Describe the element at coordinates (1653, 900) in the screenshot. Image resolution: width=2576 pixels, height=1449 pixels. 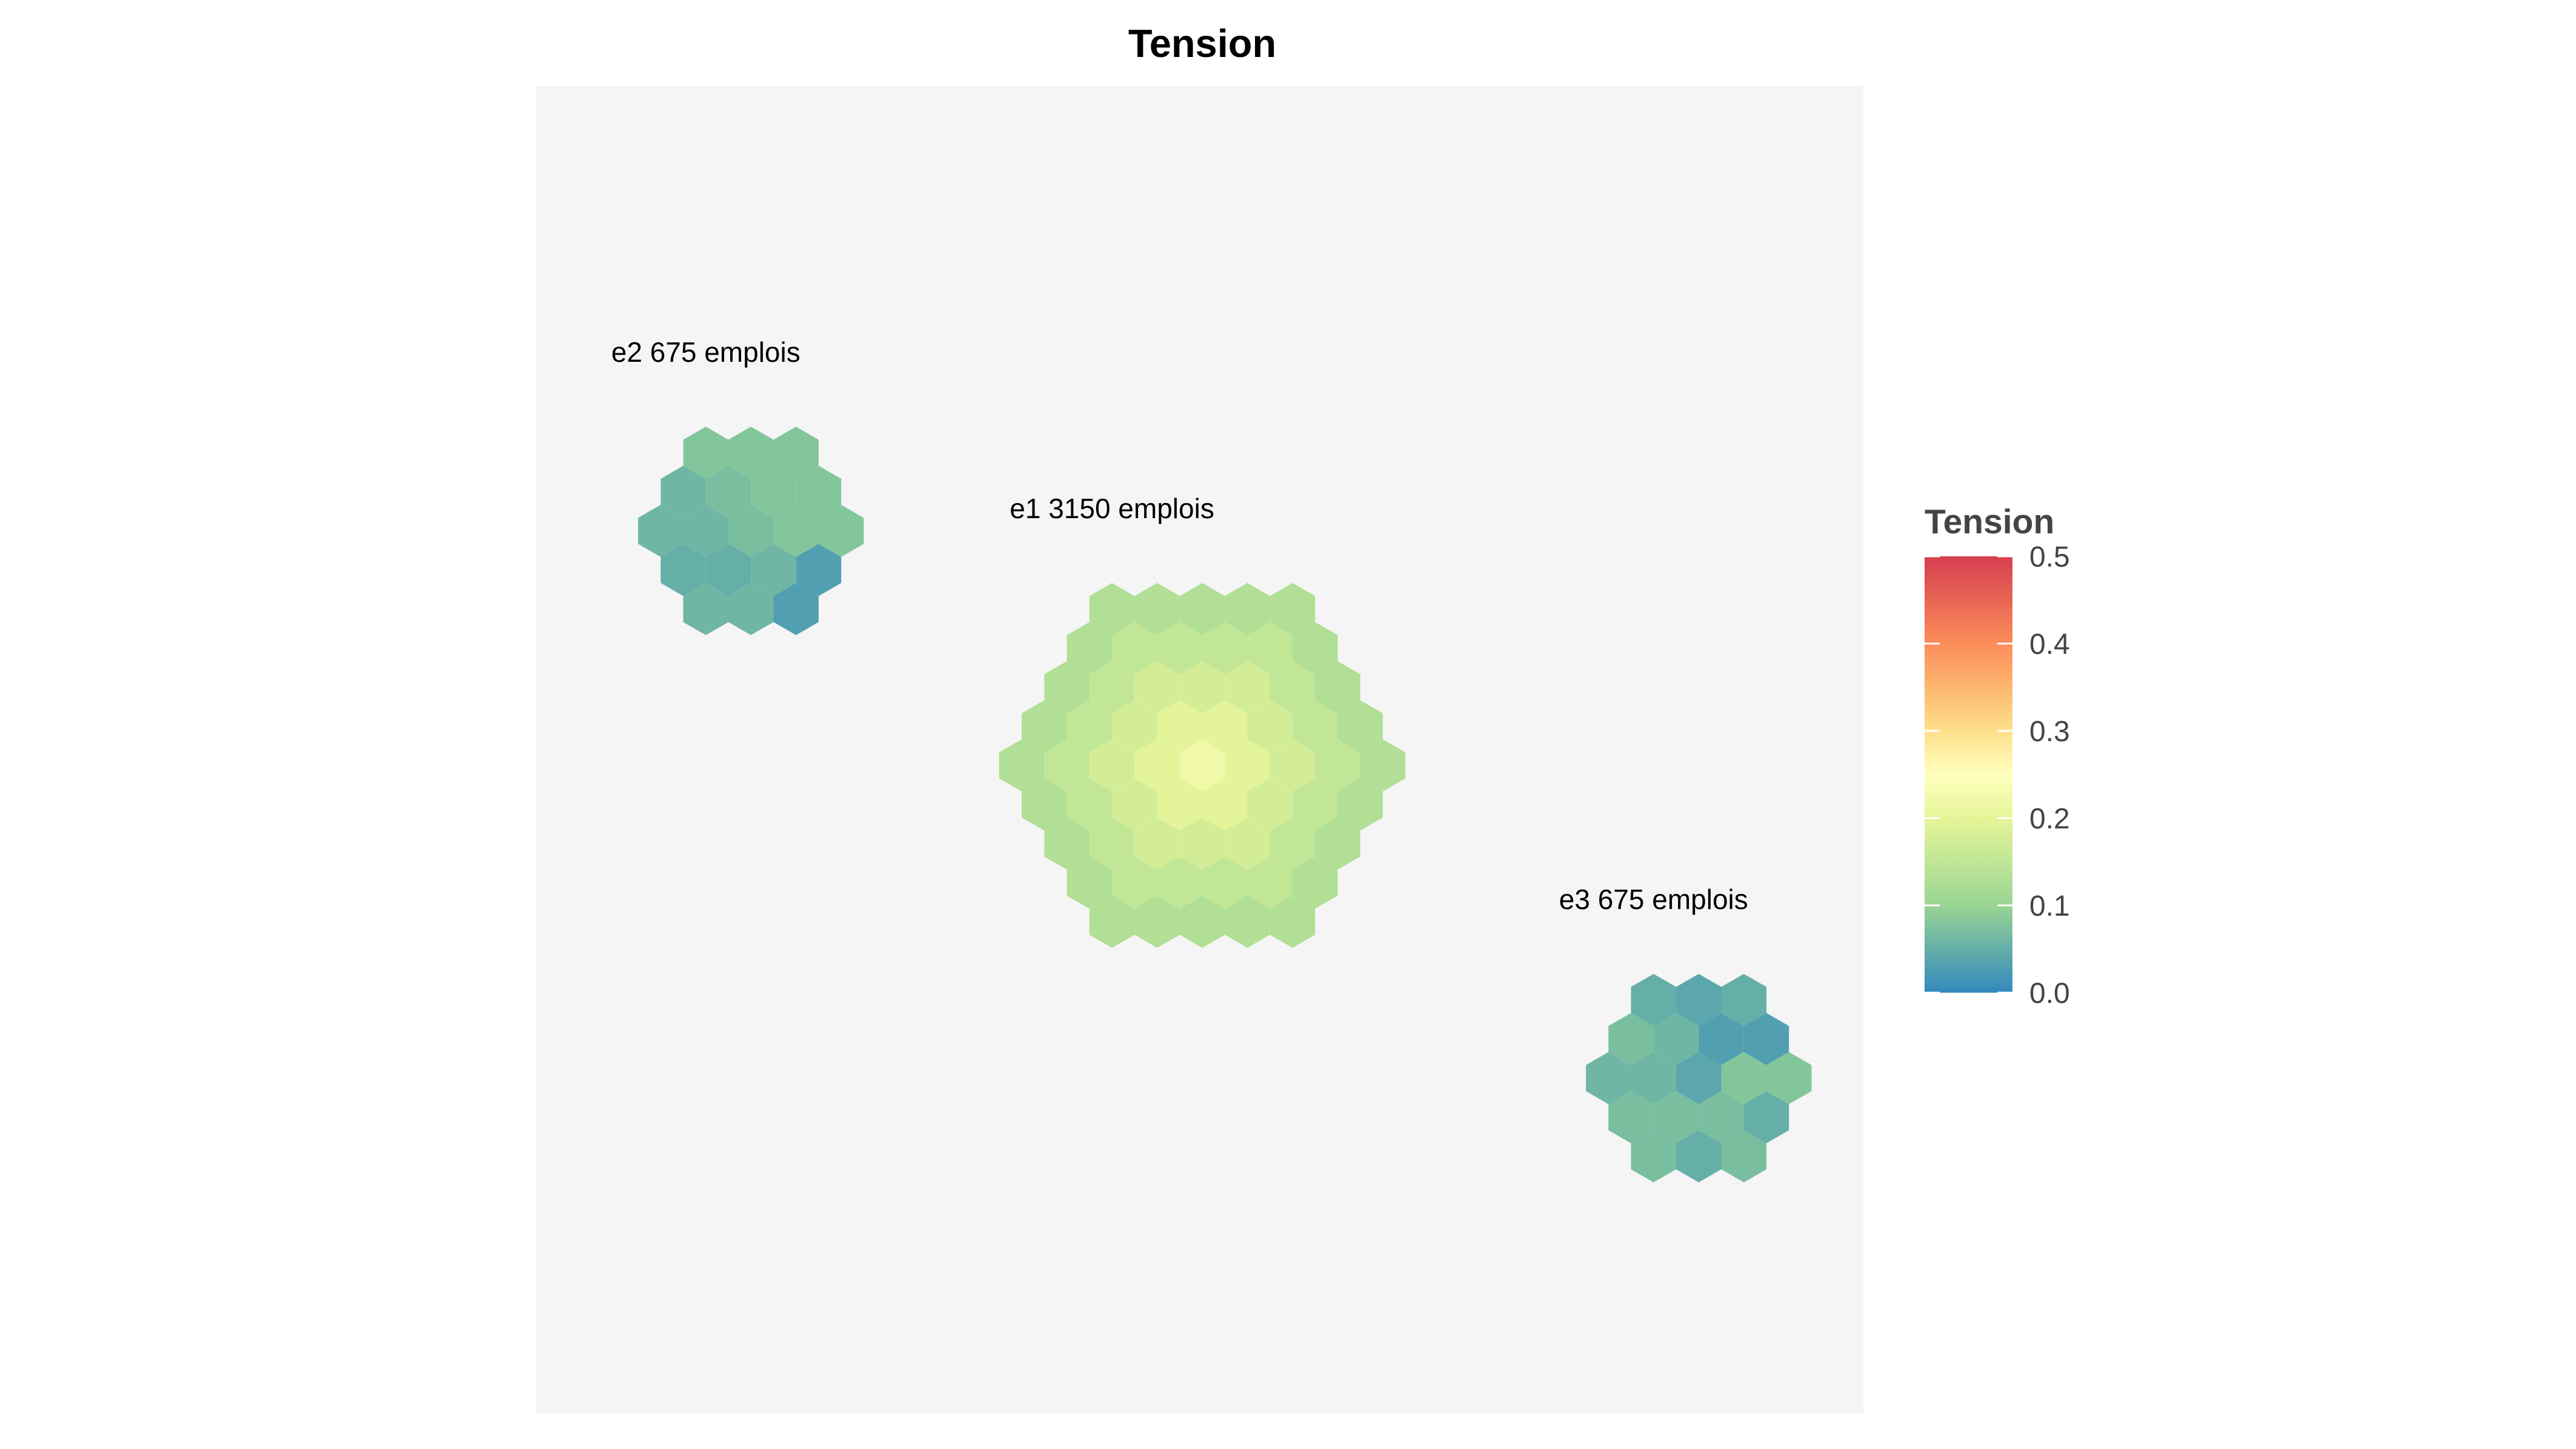
I see `cluster-label-e3: e3 675 emplois` at that location.